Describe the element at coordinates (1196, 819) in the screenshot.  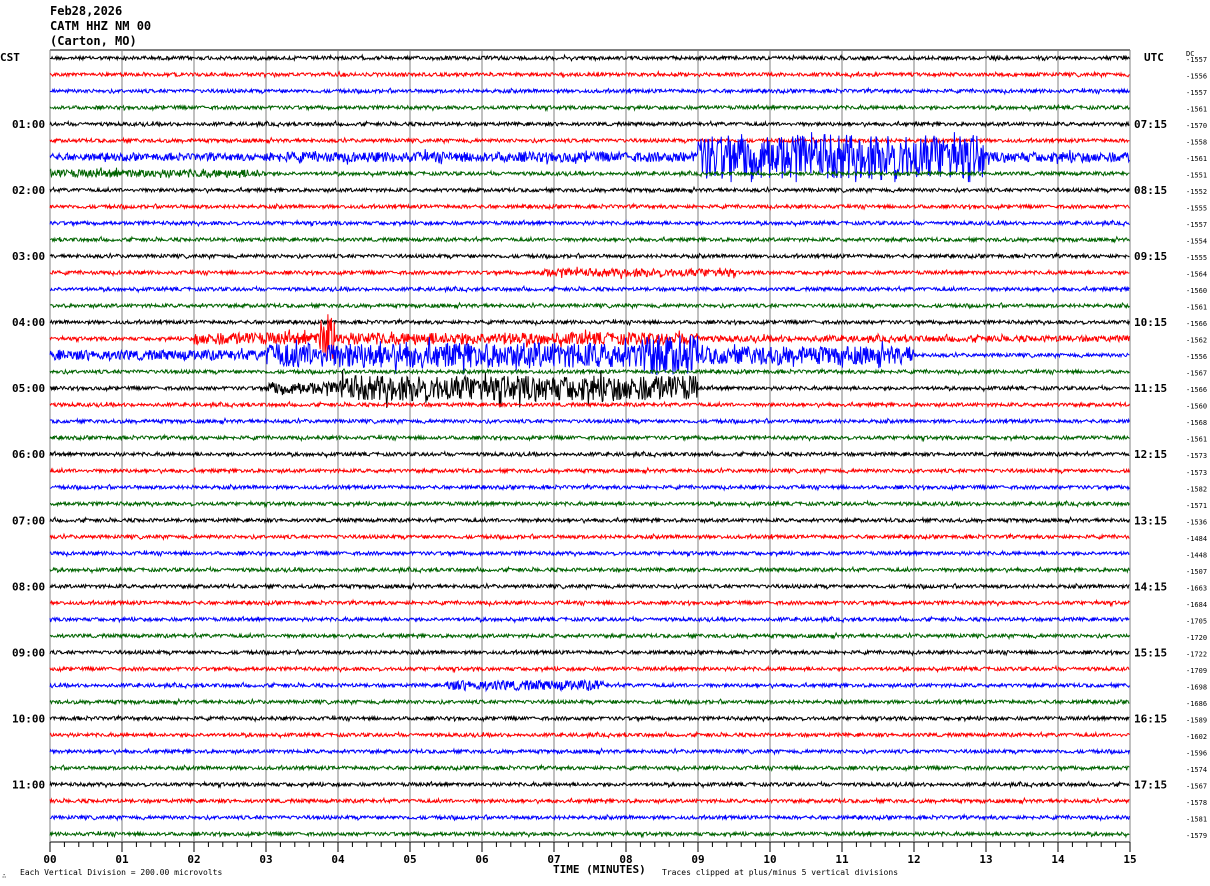
I see `dc-offset-label: -1581` at that location.